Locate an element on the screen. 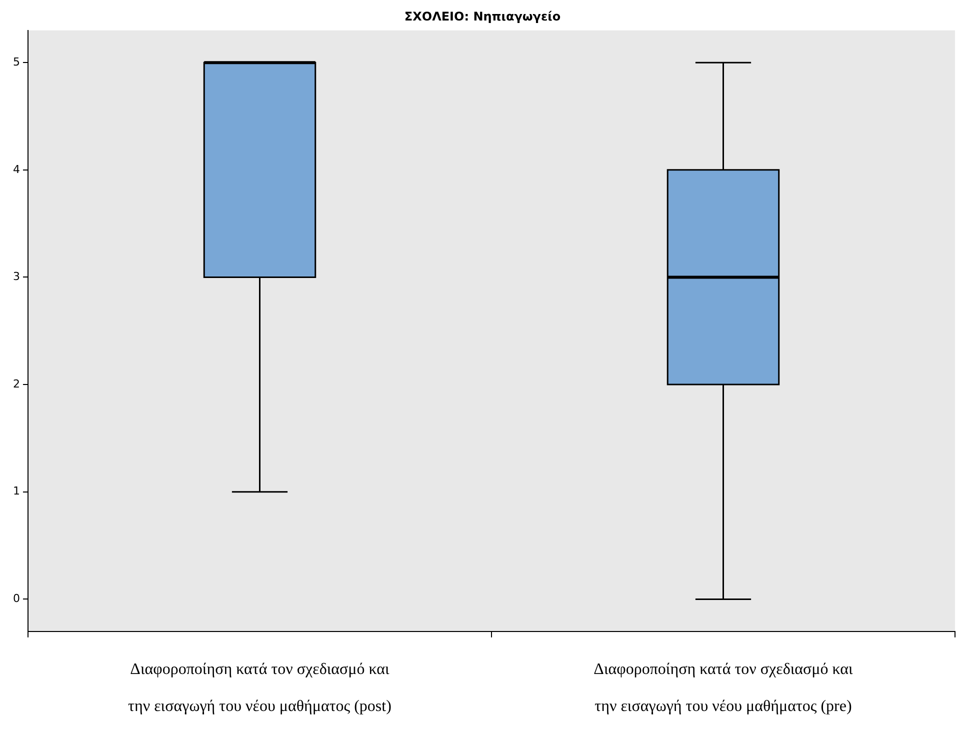 This screenshot has width=957, height=749. category-label: Διαφοροποίηση κατά τον σχεδιασμό και την εισαγωγή του νέου μαθήματος (post) is located at coordinates (260, 688).